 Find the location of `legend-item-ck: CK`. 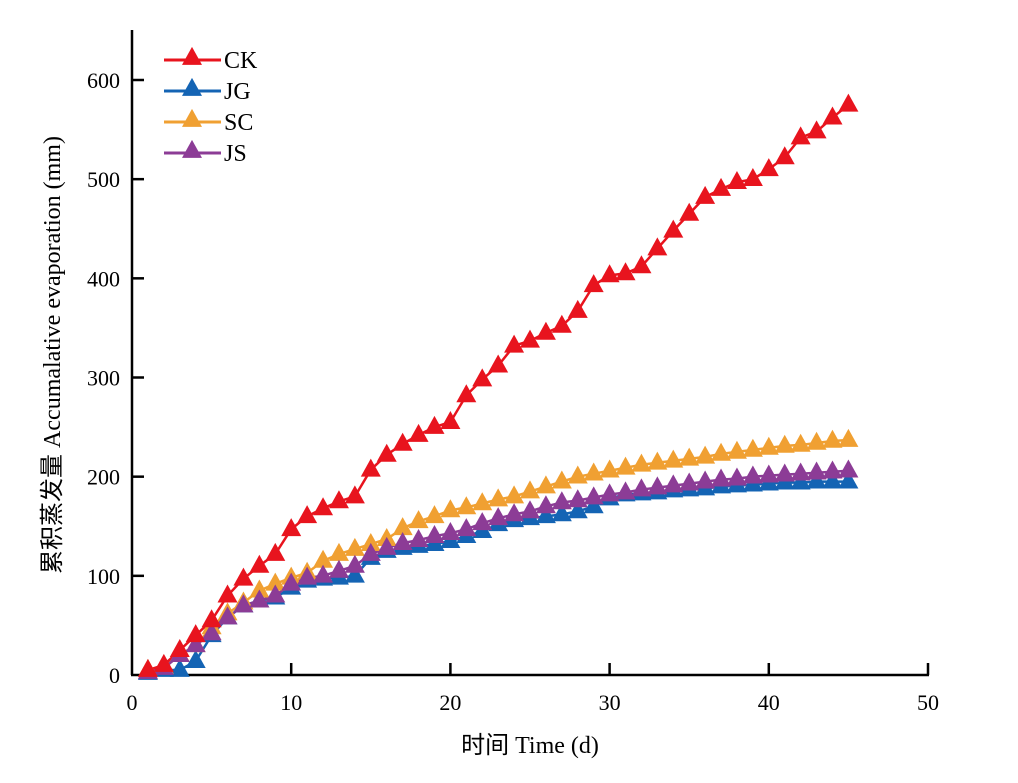

legend-item-ck: CK is located at coordinates (211, 60).